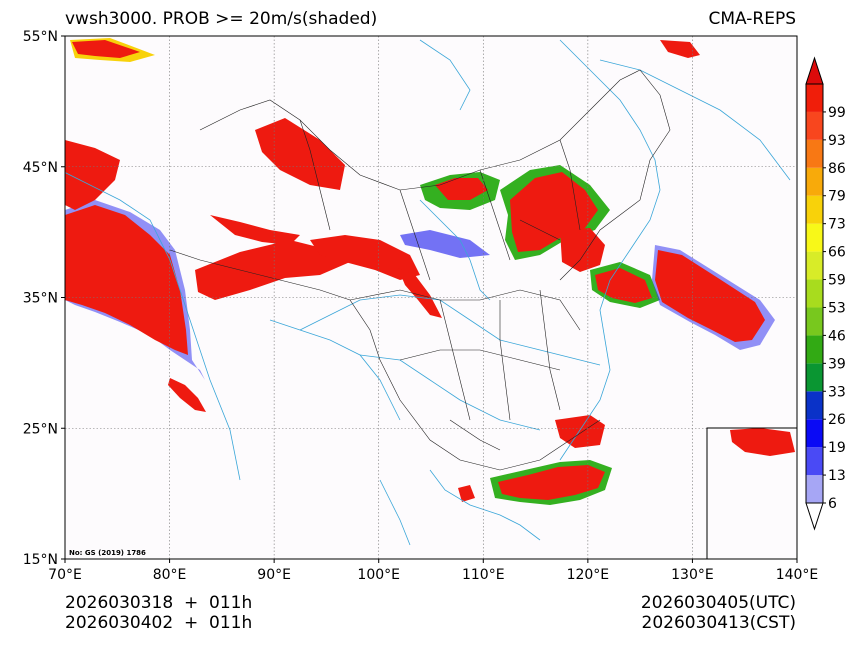 The width and height of the screenshot is (860, 647). Describe the element at coordinates (814, 516) in the screenshot. I see `colorbar-under-arrow` at that location.